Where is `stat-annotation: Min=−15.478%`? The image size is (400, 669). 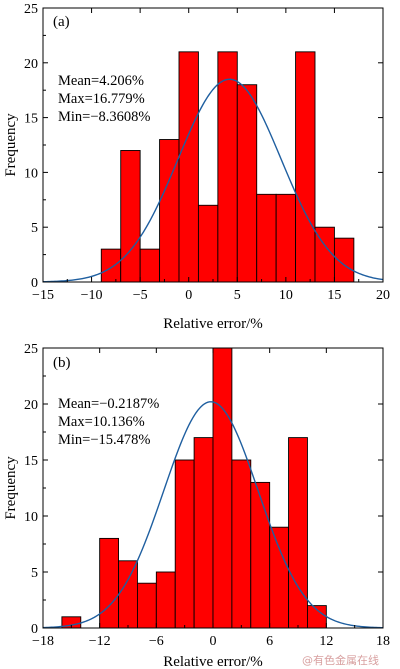
stat-annotation: Min=−15.478% is located at coordinates (104, 440).